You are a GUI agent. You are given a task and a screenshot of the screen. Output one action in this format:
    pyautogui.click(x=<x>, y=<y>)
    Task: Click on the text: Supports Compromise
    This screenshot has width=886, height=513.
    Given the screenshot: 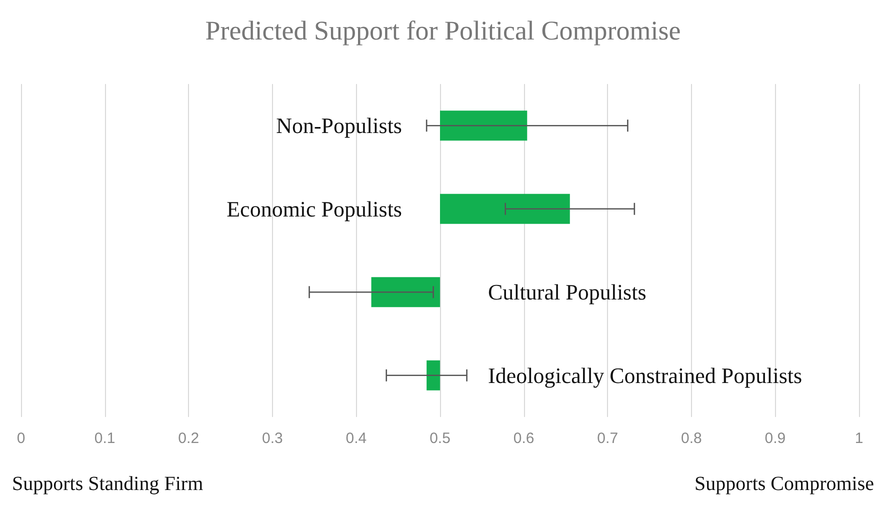 What is the action you would take?
    pyautogui.click(x=784, y=484)
    